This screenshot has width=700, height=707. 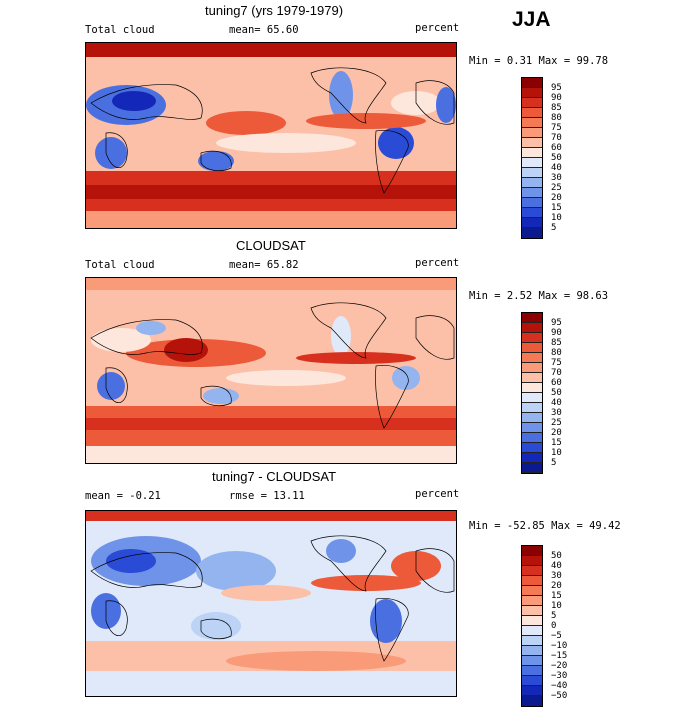 What do you see at coordinates (554, 626) in the screenshot?
I see `colorbar-tick: 0` at bounding box center [554, 626].